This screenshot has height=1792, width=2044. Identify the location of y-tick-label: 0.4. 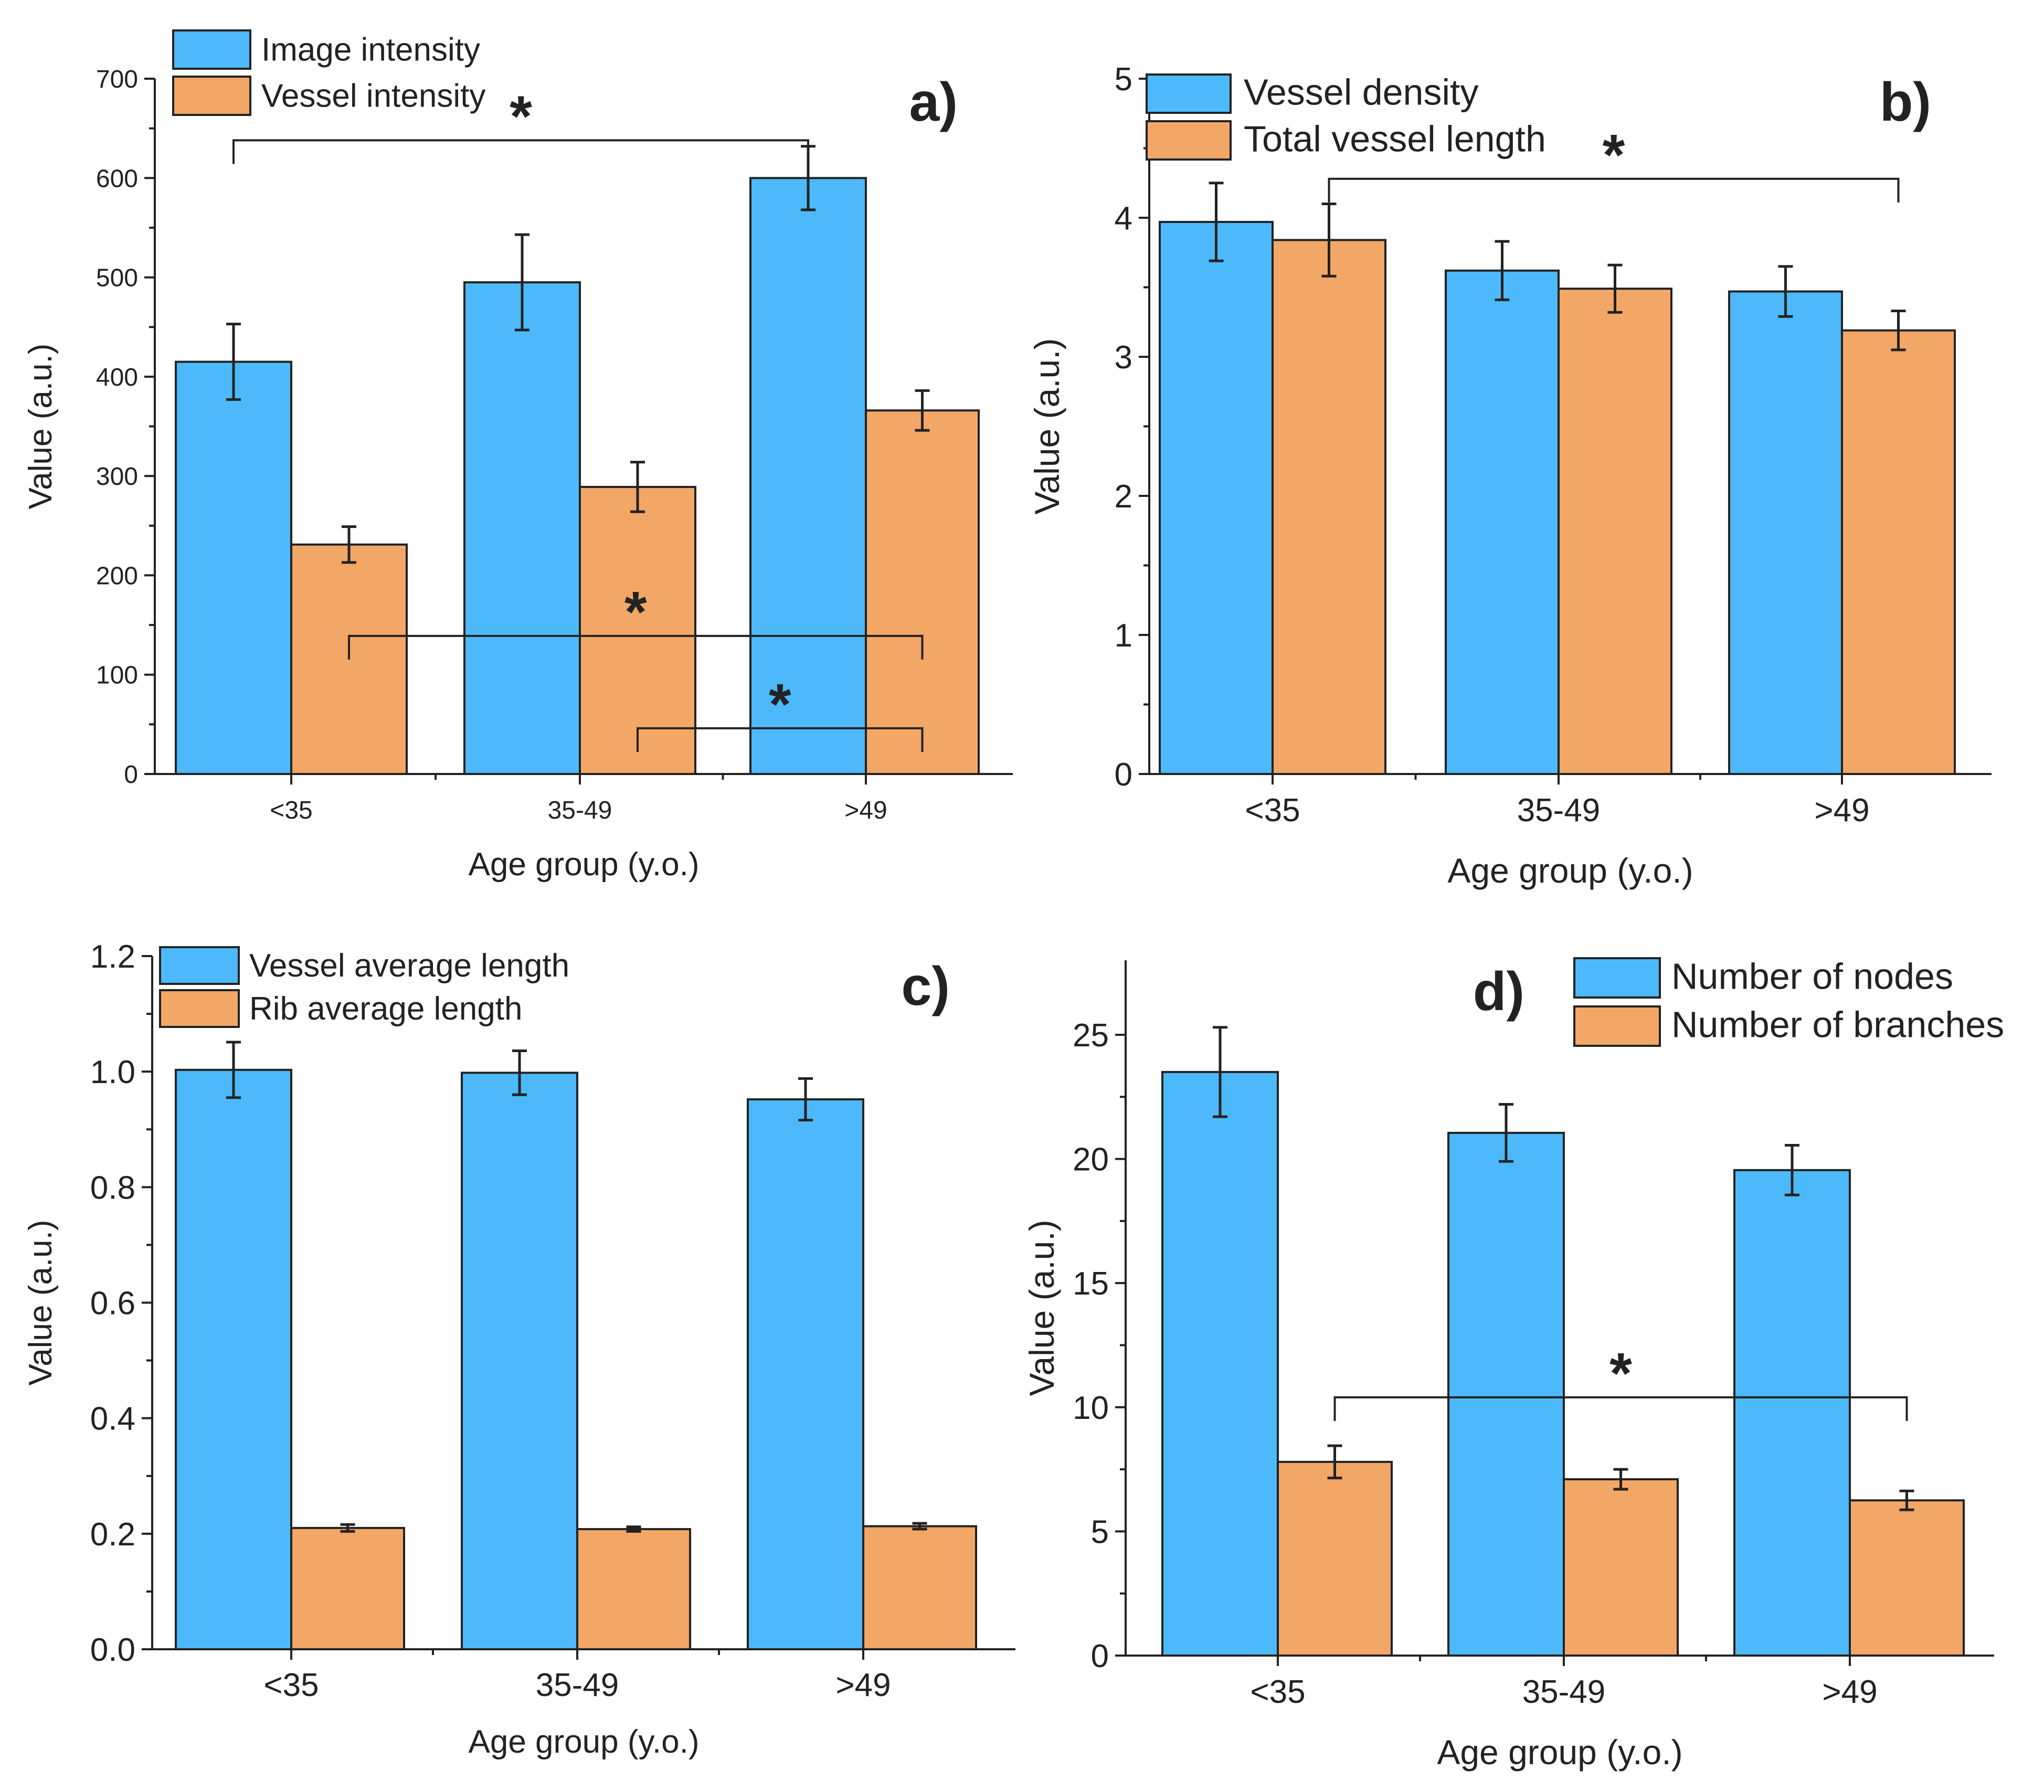
(112, 1419).